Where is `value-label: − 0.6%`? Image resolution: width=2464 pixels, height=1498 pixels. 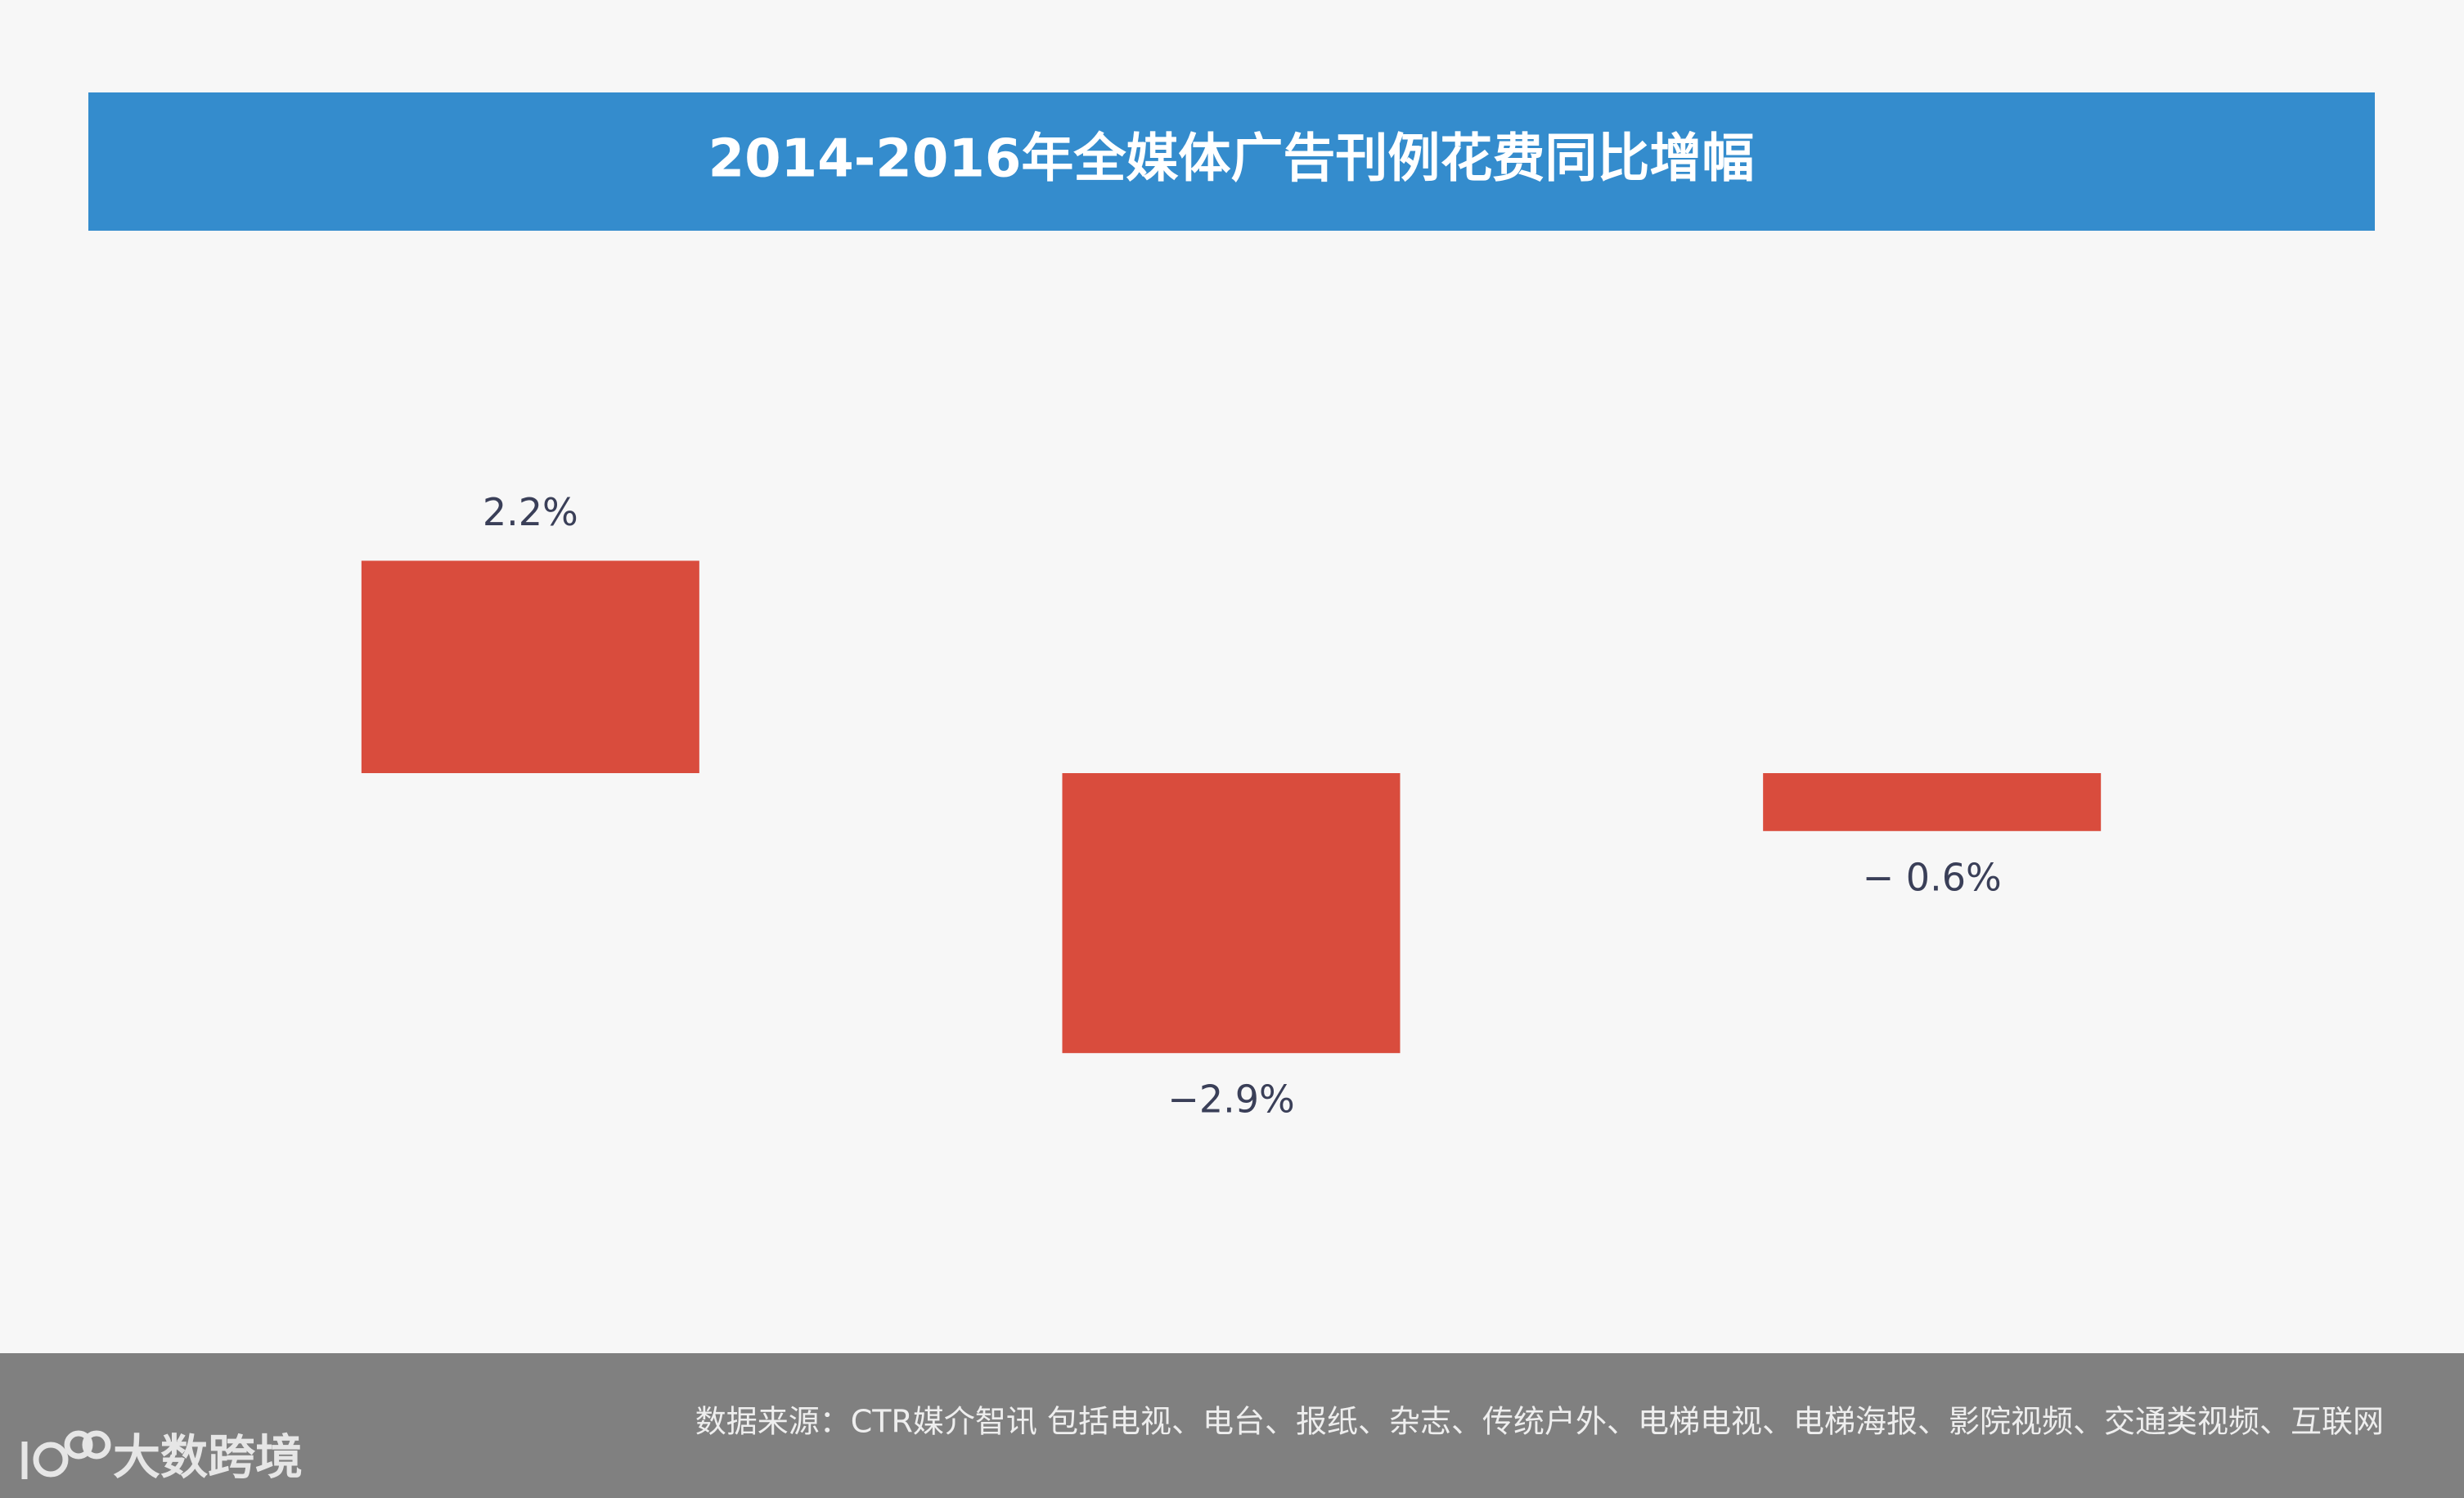 value-label: − 0.6% is located at coordinates (1932, 877).